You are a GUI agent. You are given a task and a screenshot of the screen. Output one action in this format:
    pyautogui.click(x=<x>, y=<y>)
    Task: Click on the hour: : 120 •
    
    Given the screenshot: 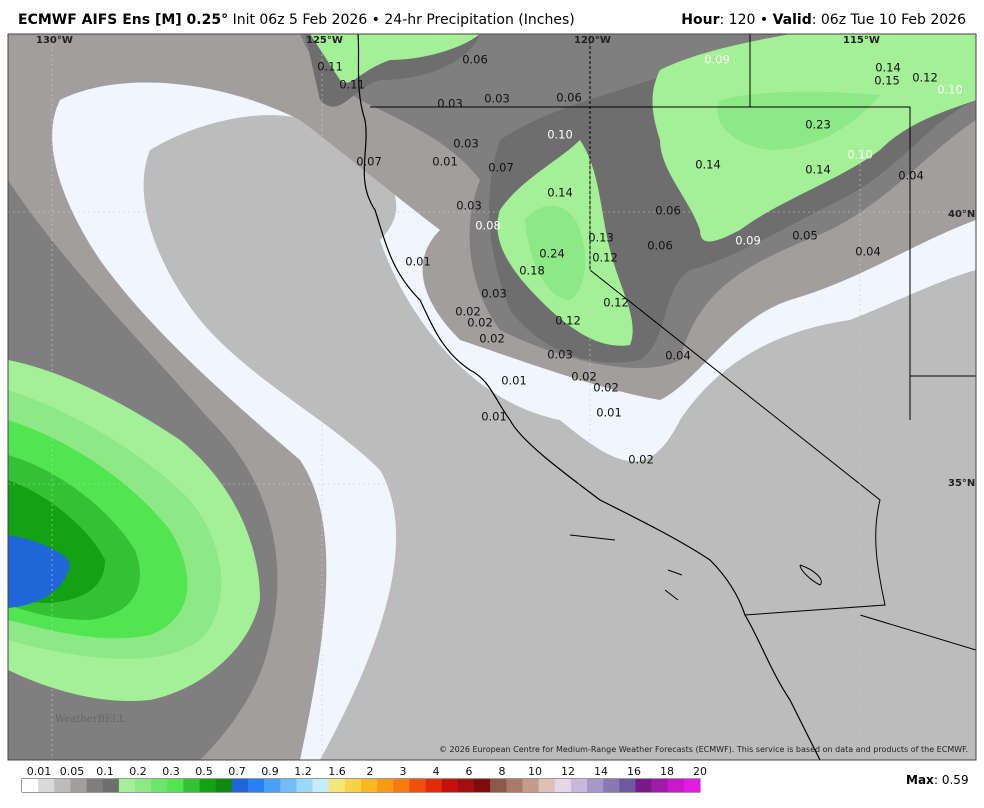 What is the action you would take?
    pyautogui.click(x=744, y=20)
    